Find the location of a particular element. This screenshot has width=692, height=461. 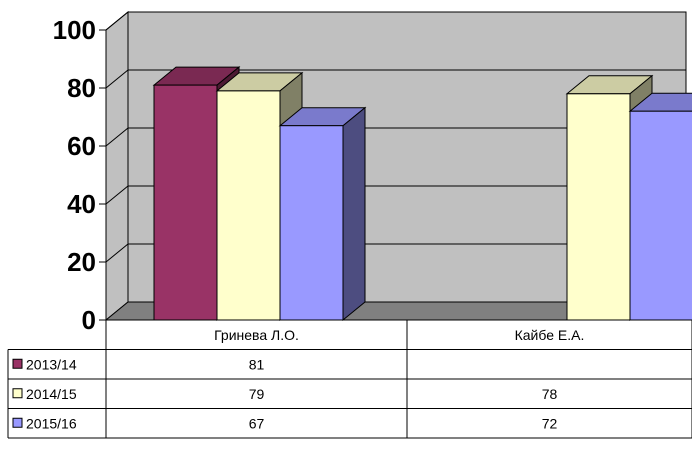

y-tick-labels: 0 20 40 60 80 100 is located at coordinates (74, 175).